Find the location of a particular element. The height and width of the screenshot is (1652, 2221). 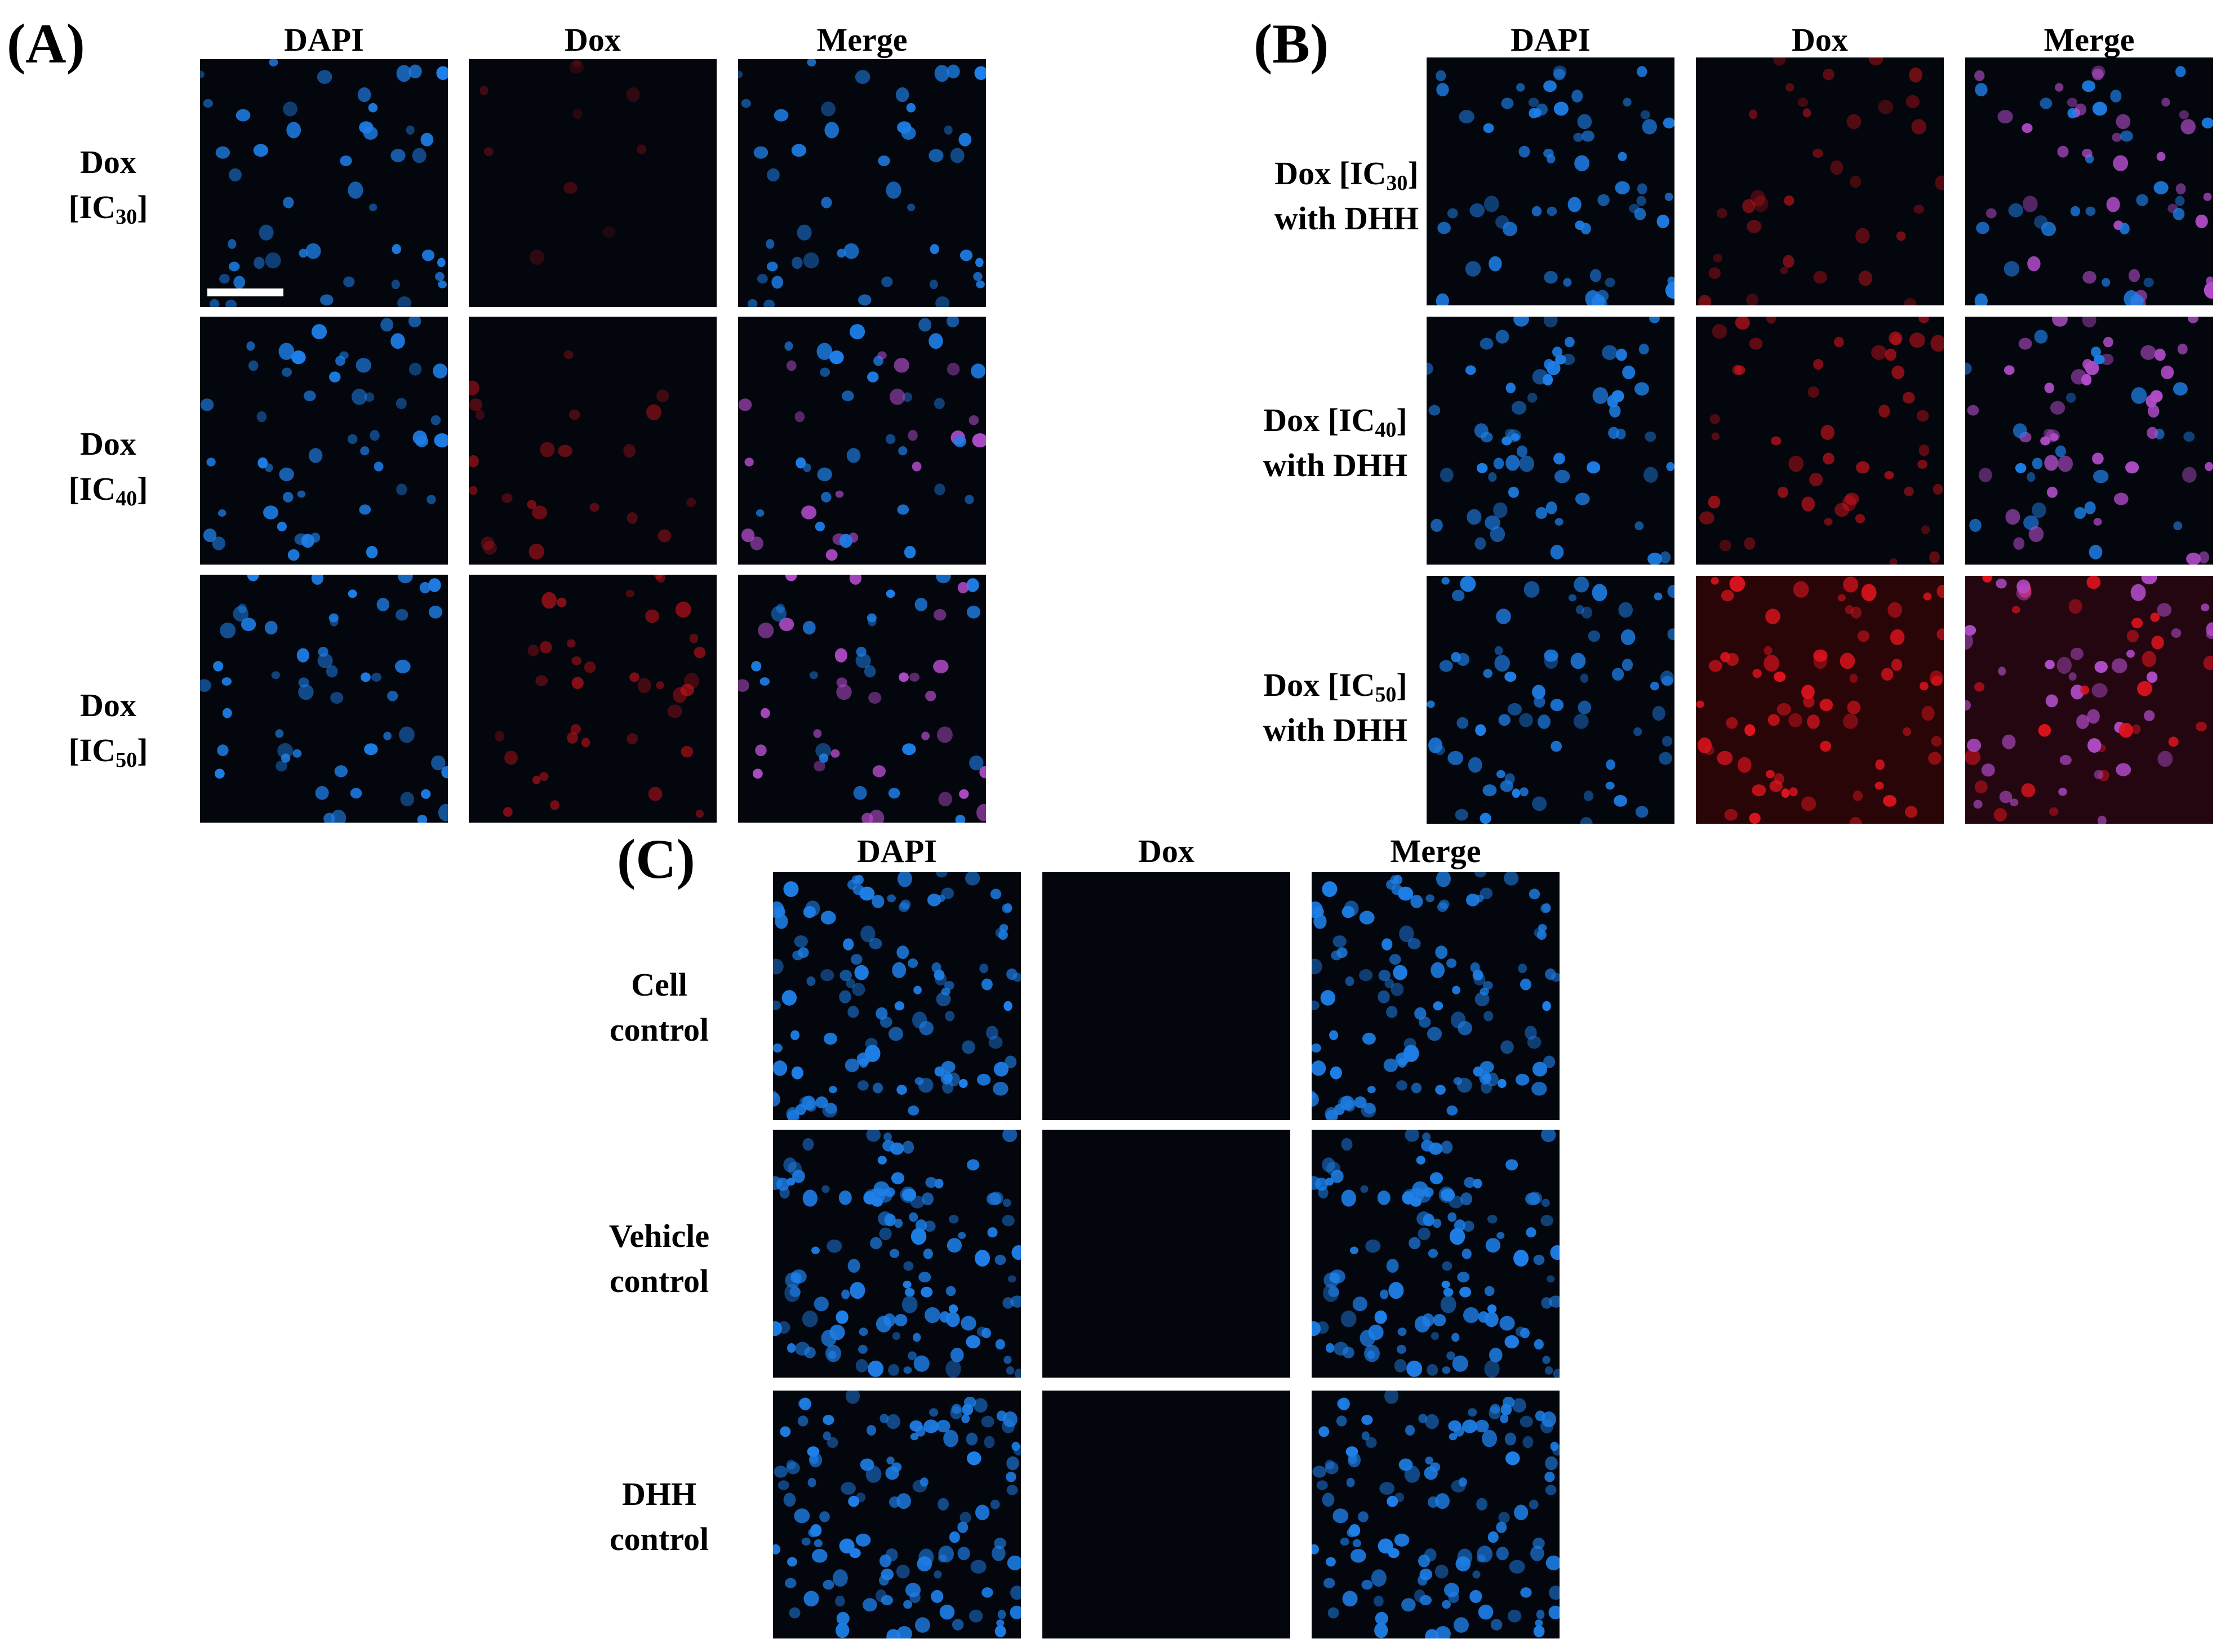

row-label-line1: DHH is located at coordinates (659, 1494).